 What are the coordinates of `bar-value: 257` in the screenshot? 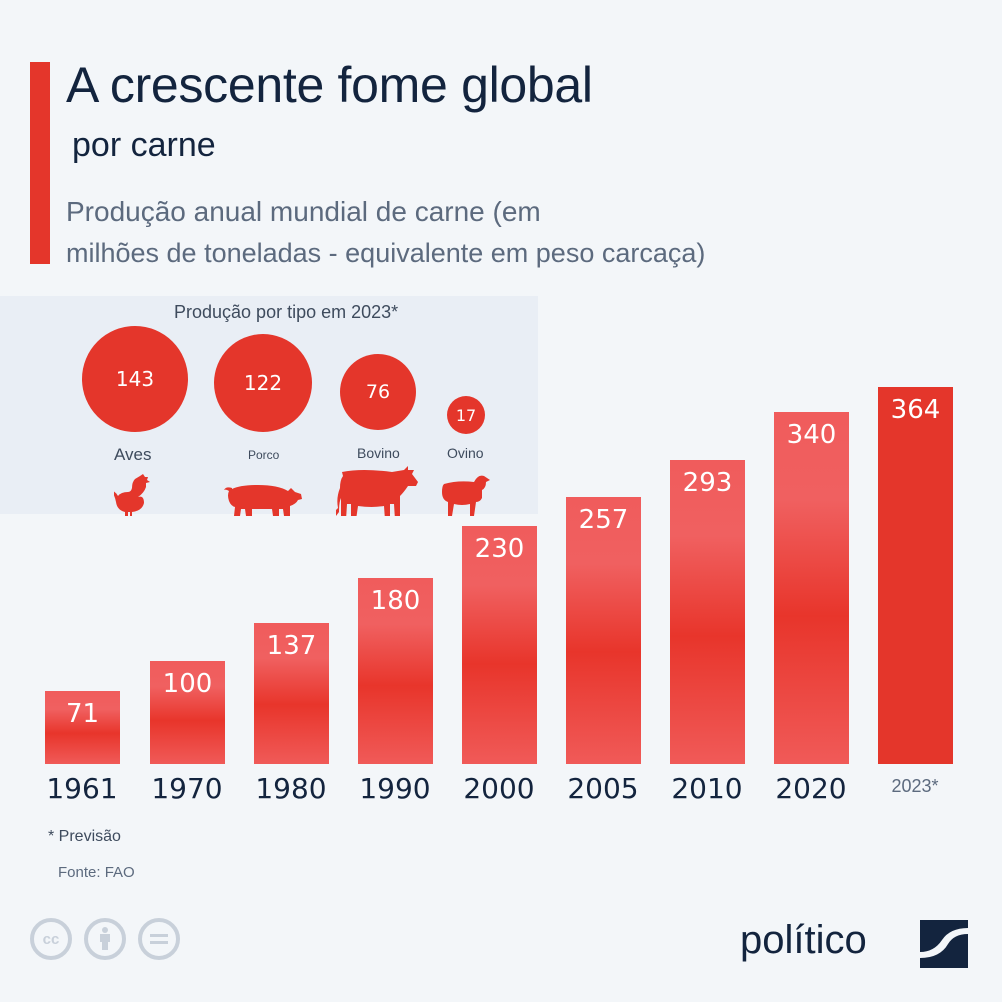 It's located at (603, 520).